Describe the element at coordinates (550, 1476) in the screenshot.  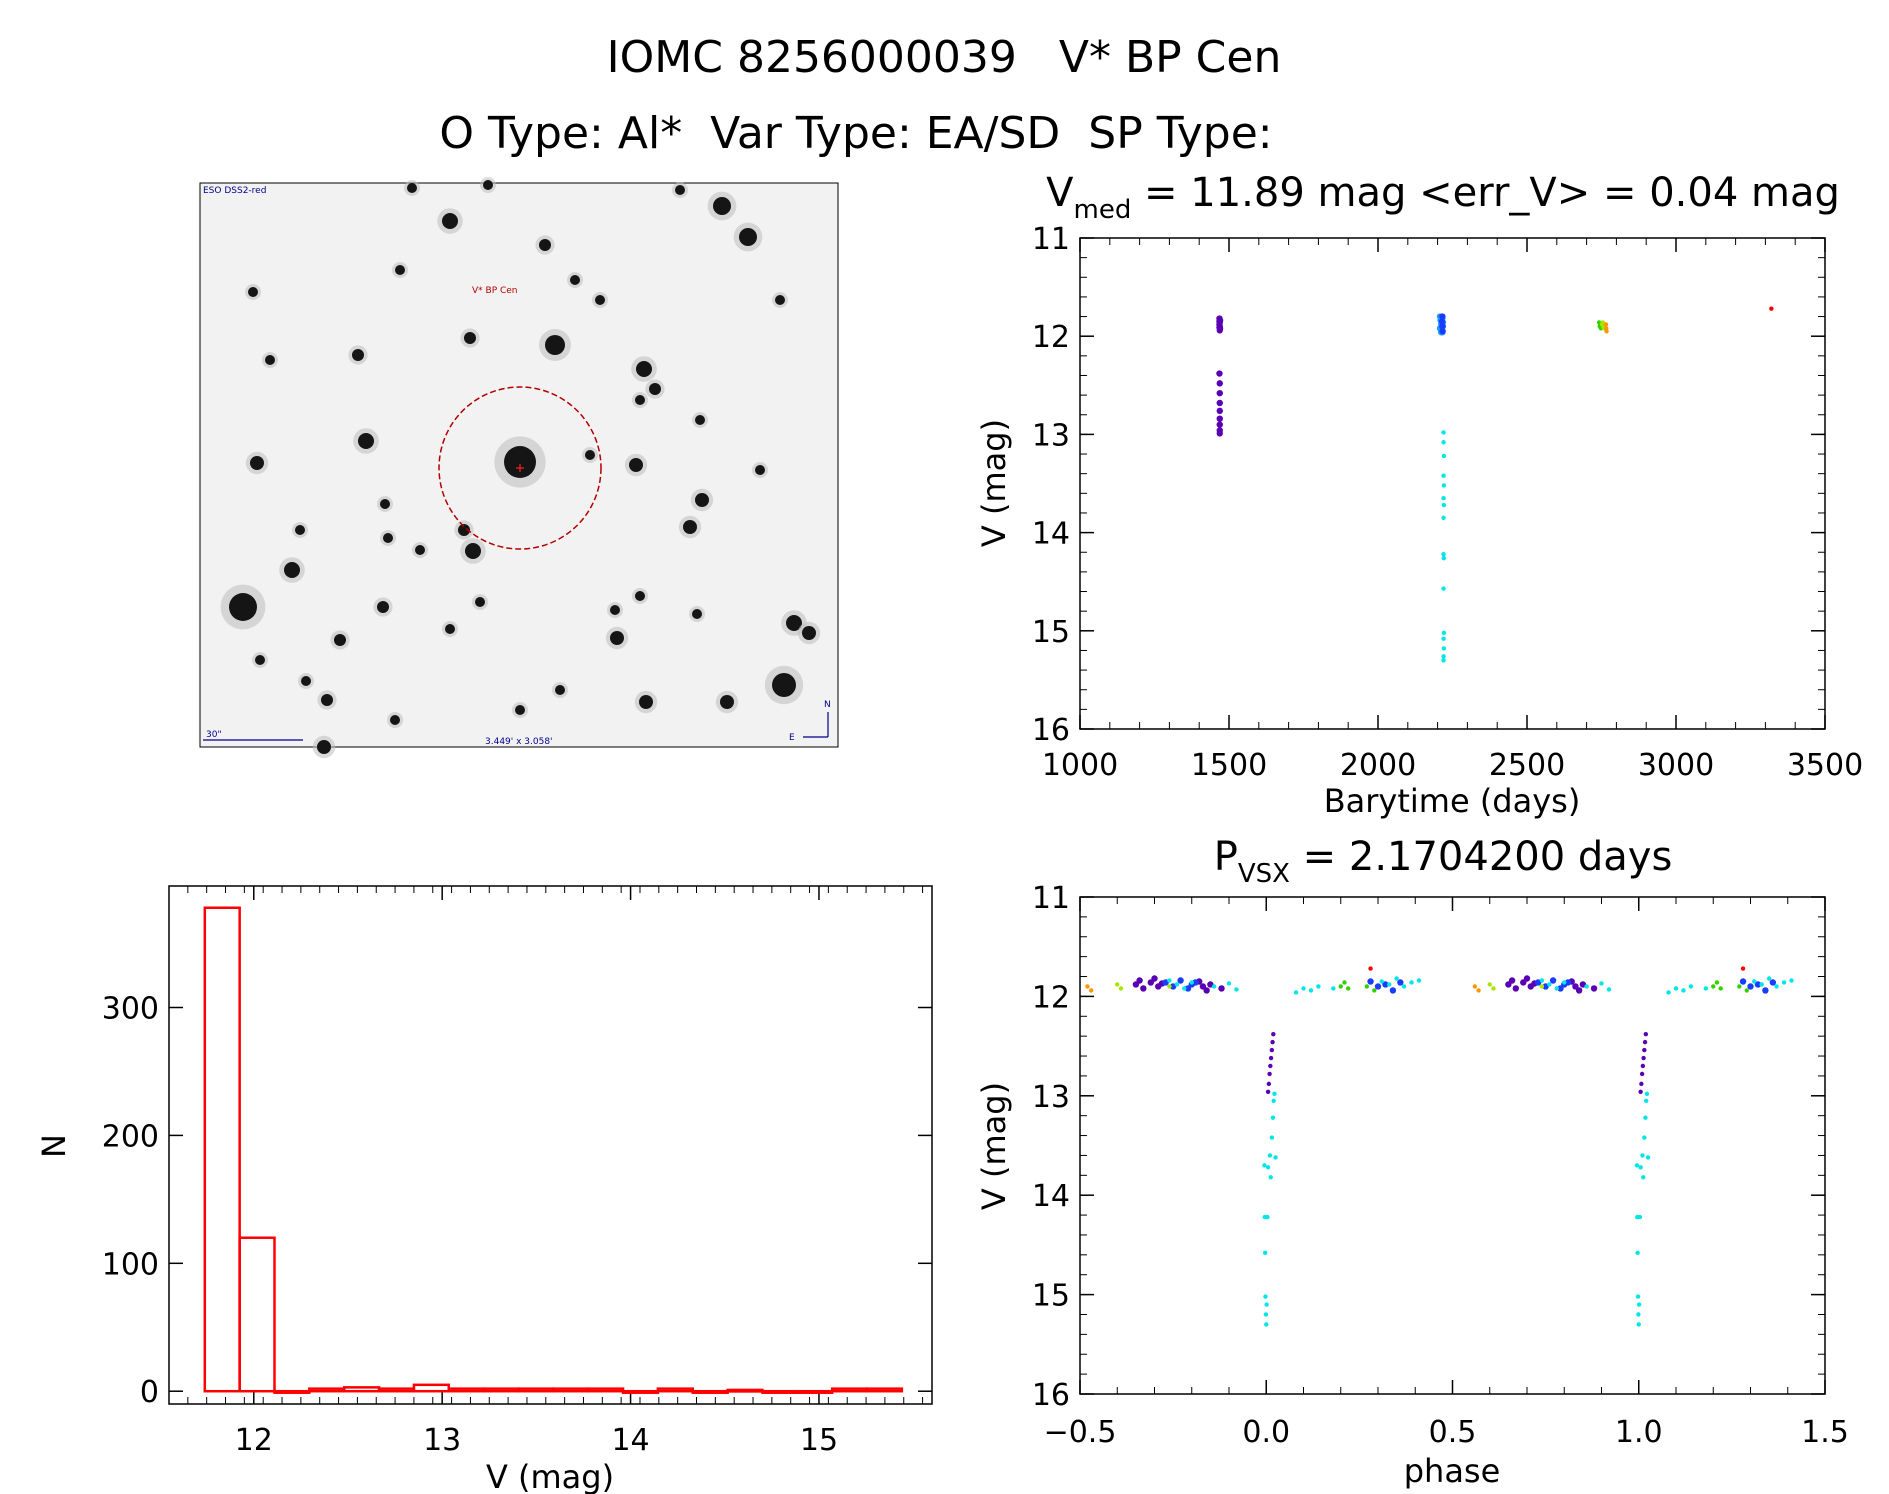
I see `histogram-xlabel: V (mag)` at that location.